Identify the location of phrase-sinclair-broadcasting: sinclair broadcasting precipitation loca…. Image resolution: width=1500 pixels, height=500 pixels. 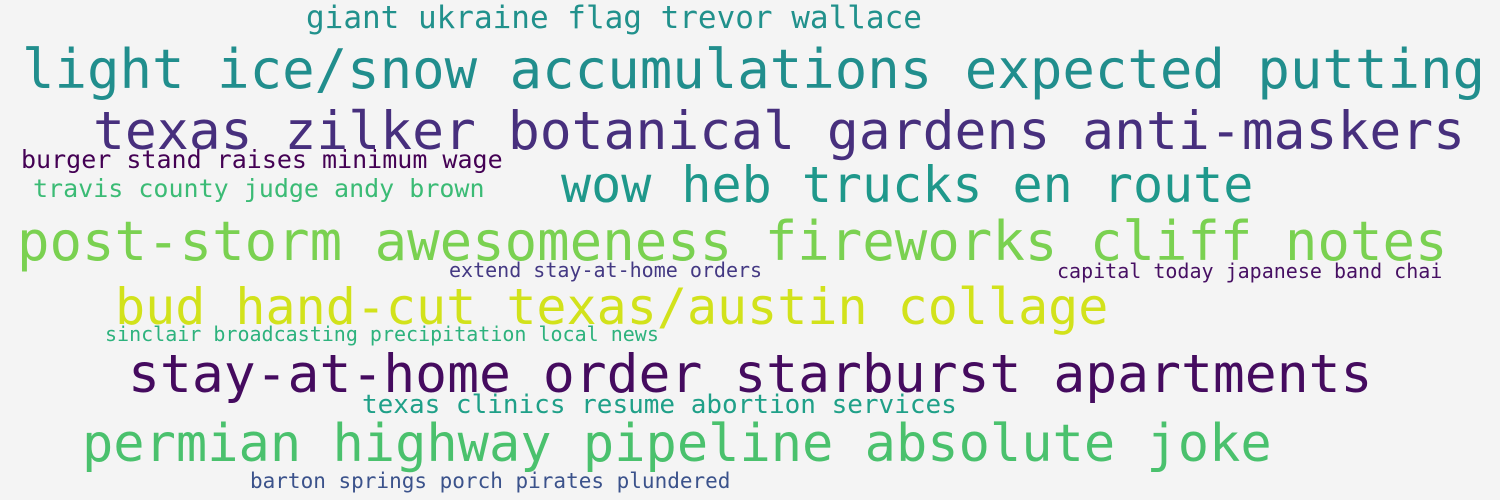
(382, 334).